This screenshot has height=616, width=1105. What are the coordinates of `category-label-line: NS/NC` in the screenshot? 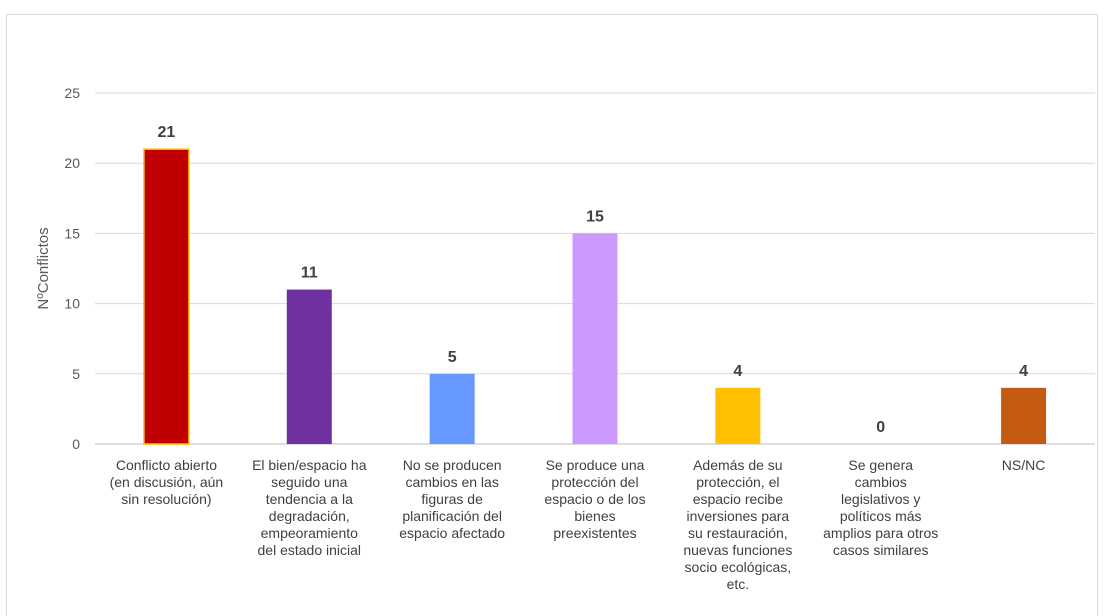 It's located at (1024, 465).